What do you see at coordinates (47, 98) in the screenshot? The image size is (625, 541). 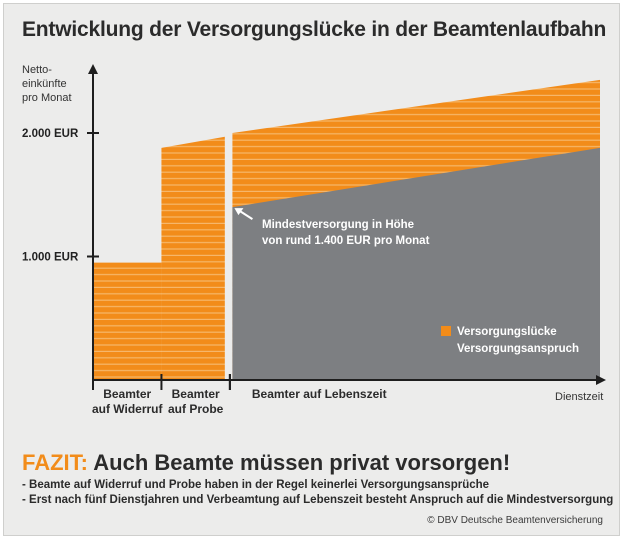 I see `y-axis-label: pro Monat` at bounding box center [47, 98].